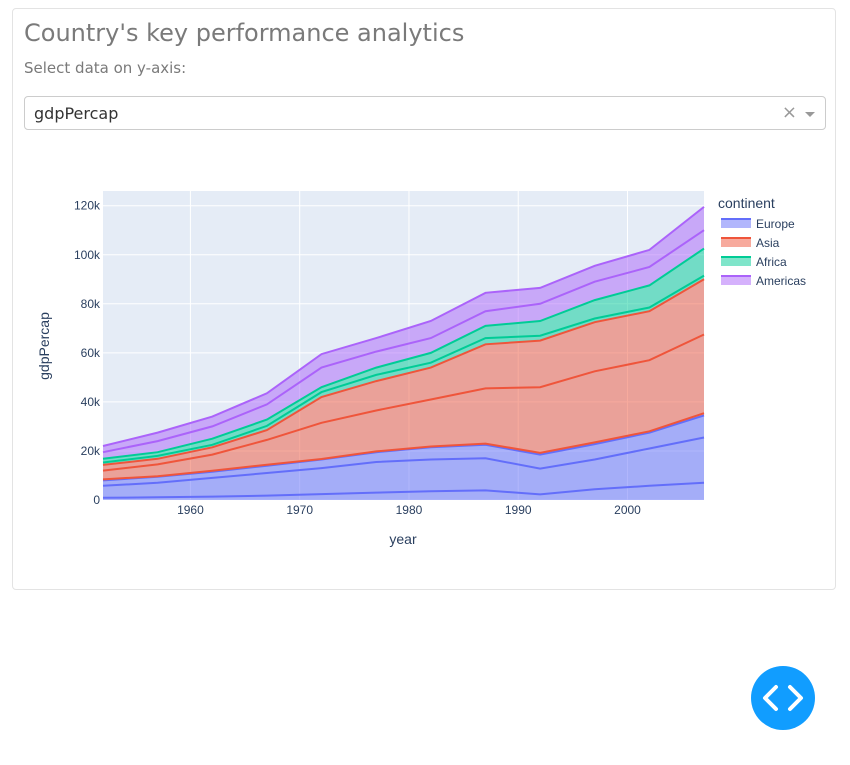  I want to click on y-tick-label: 120k, so click(87, 206).